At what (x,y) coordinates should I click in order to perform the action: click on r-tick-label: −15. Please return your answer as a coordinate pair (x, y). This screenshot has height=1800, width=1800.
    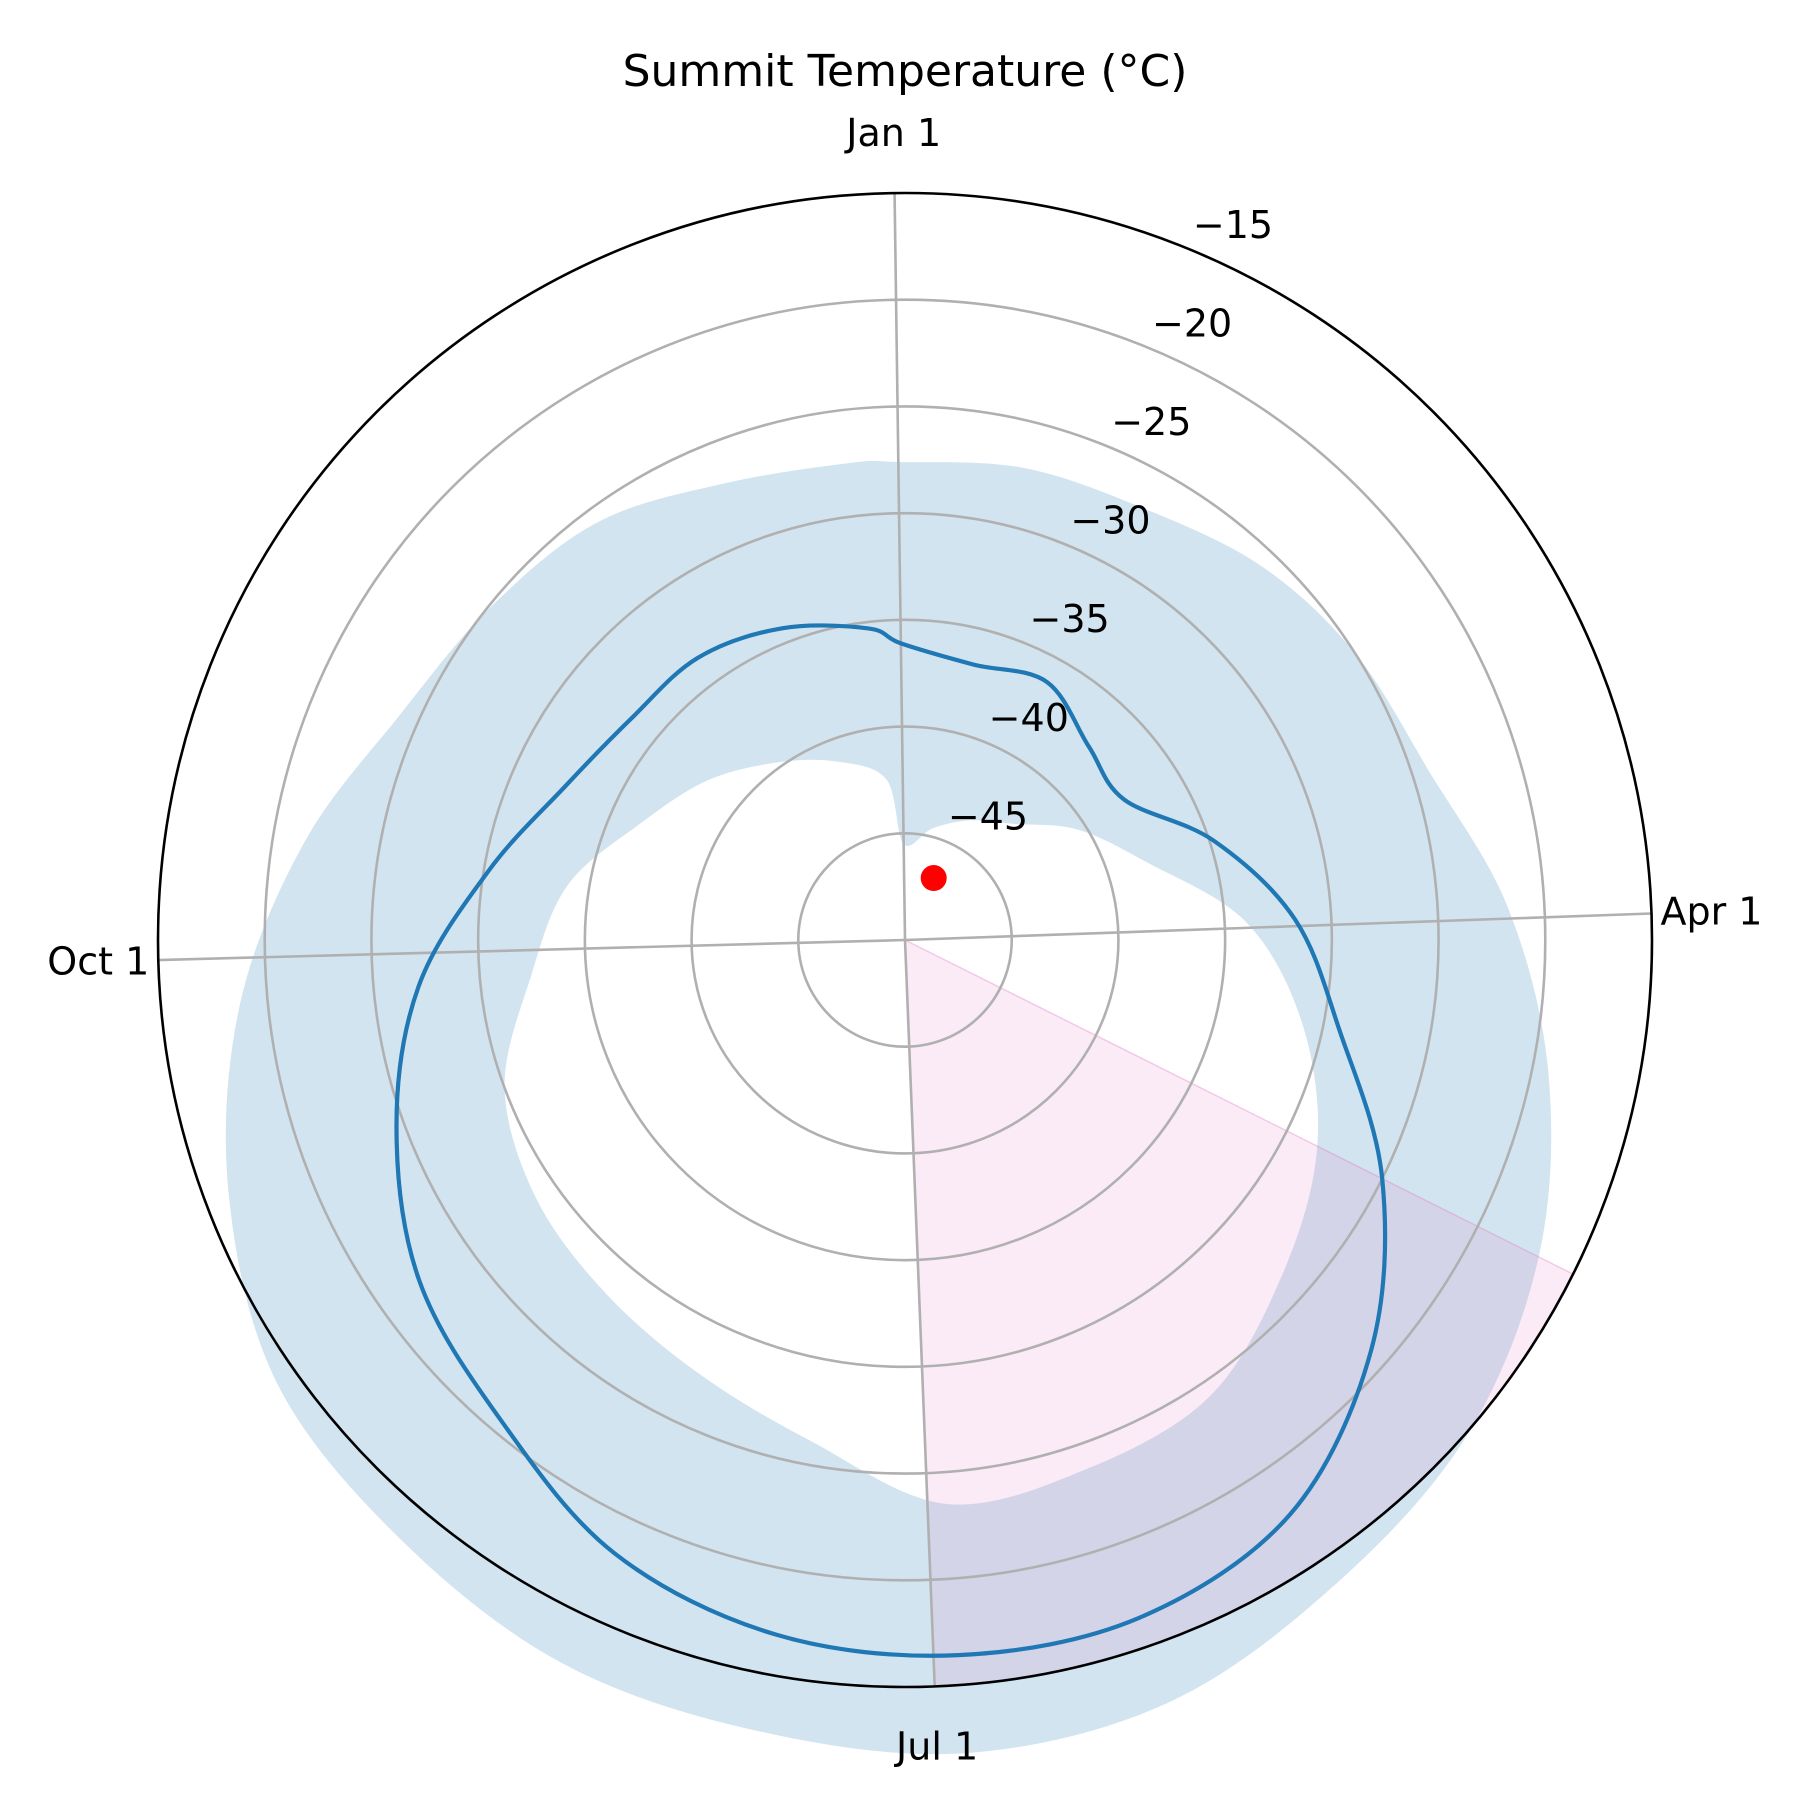
    Looking at the image, I should click on (1233, 225).